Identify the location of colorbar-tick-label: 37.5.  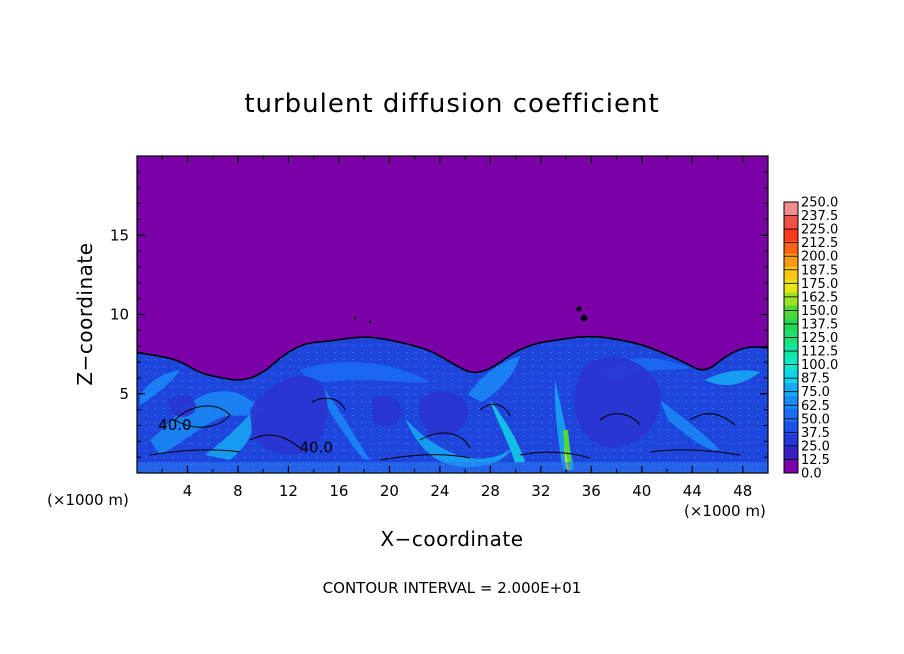
(815, 433).